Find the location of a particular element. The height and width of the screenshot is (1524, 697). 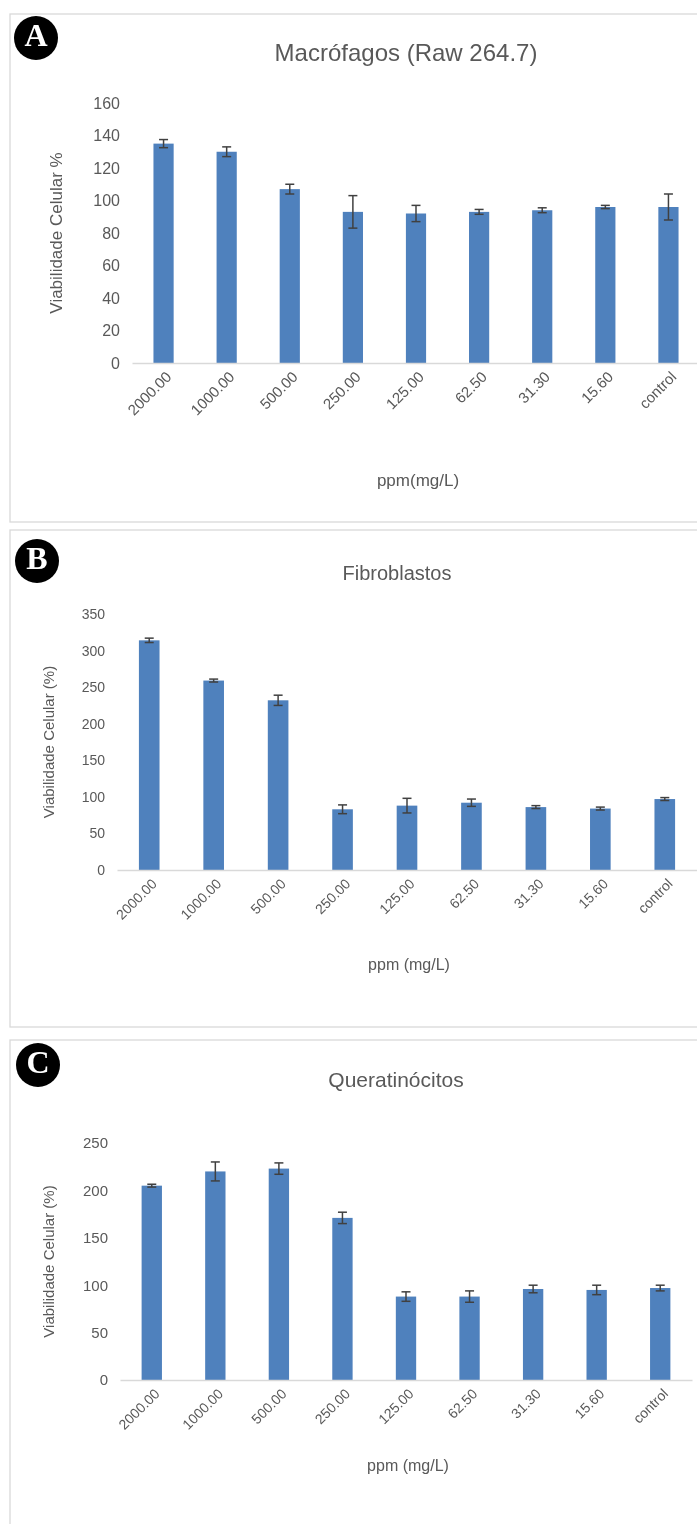

text: B is located at coordinates (37, 558).